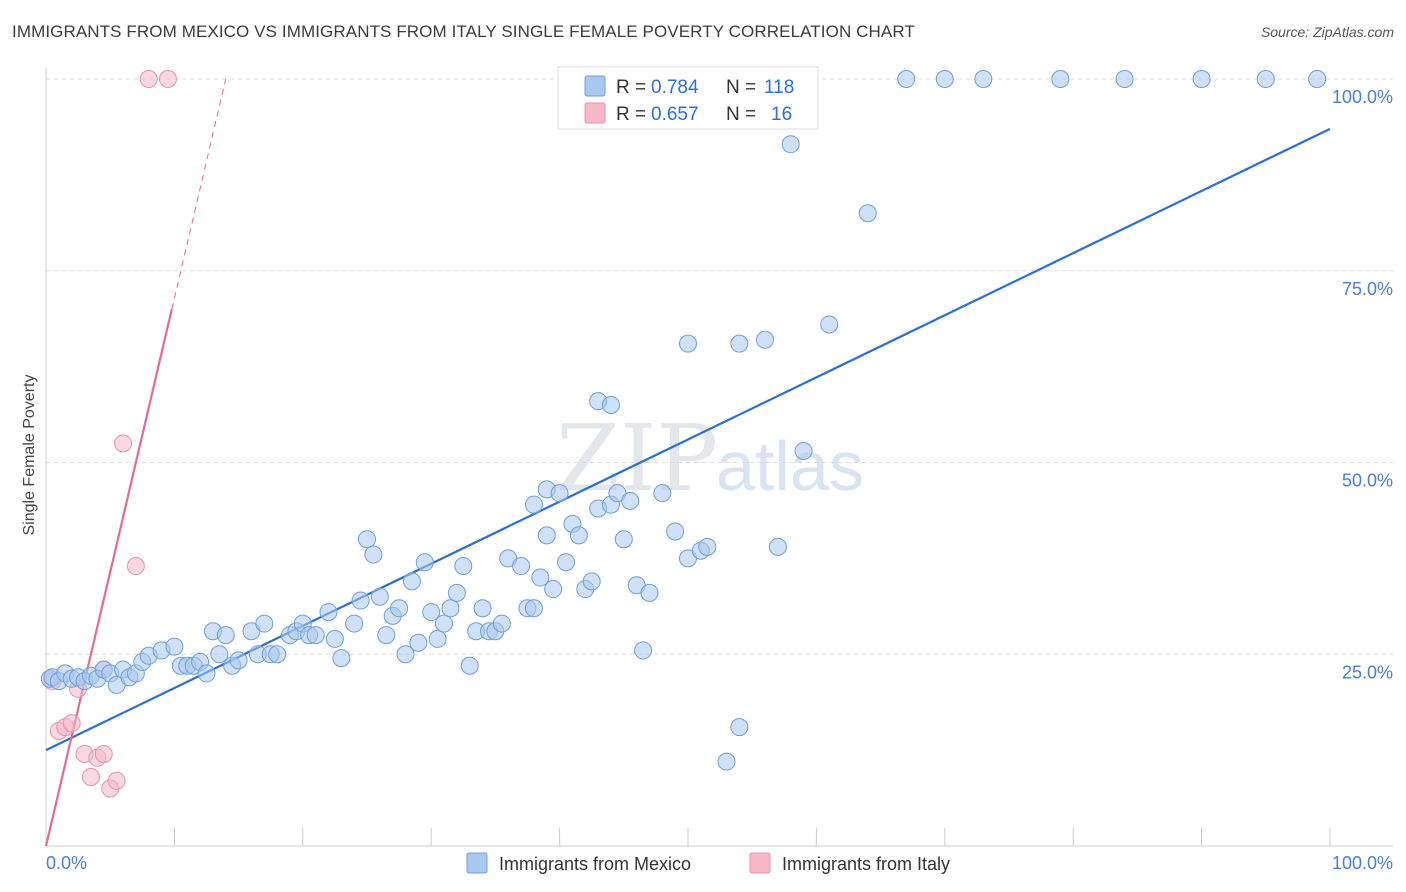 This screenshot has height=892, width=1406. What do you see at coordinates (595, 113) in the screenshot?
I see `legend-swatch-italy` at bounding box center [595, 113].